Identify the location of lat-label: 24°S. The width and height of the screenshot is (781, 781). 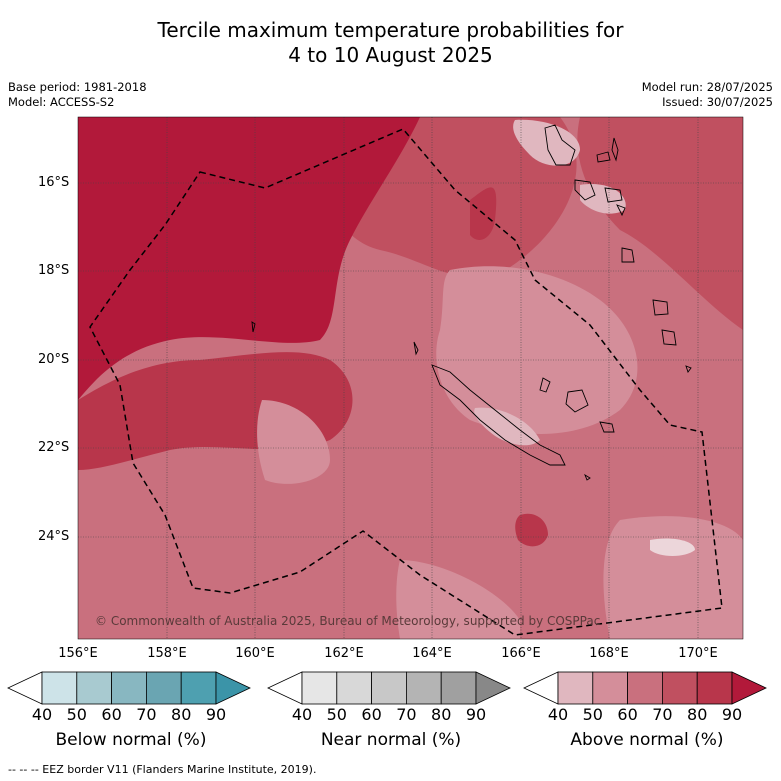
(54, 536).